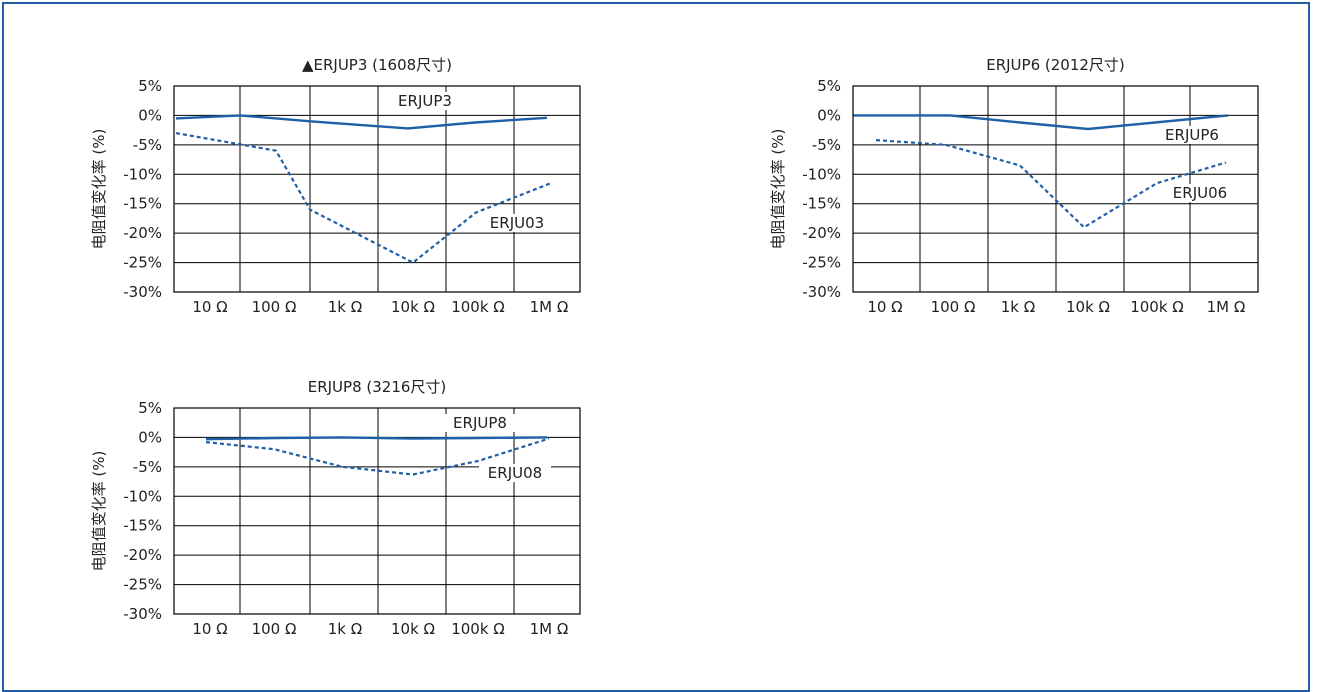  What do you see at coordinates (363, 198) in the screenshot?
I see `series-line-ERJU03` at bounding box center [363, 198].